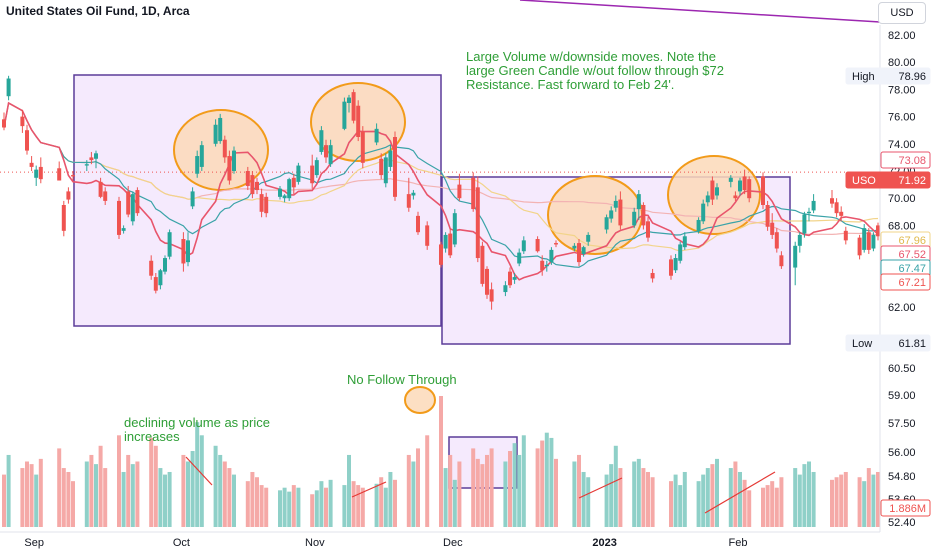 This screenshot has height=550, width=932. What do you see at coordinates (912, 241) in the screenshot?
I see `badge-value: 67.96` at bounding box center [912, 241].